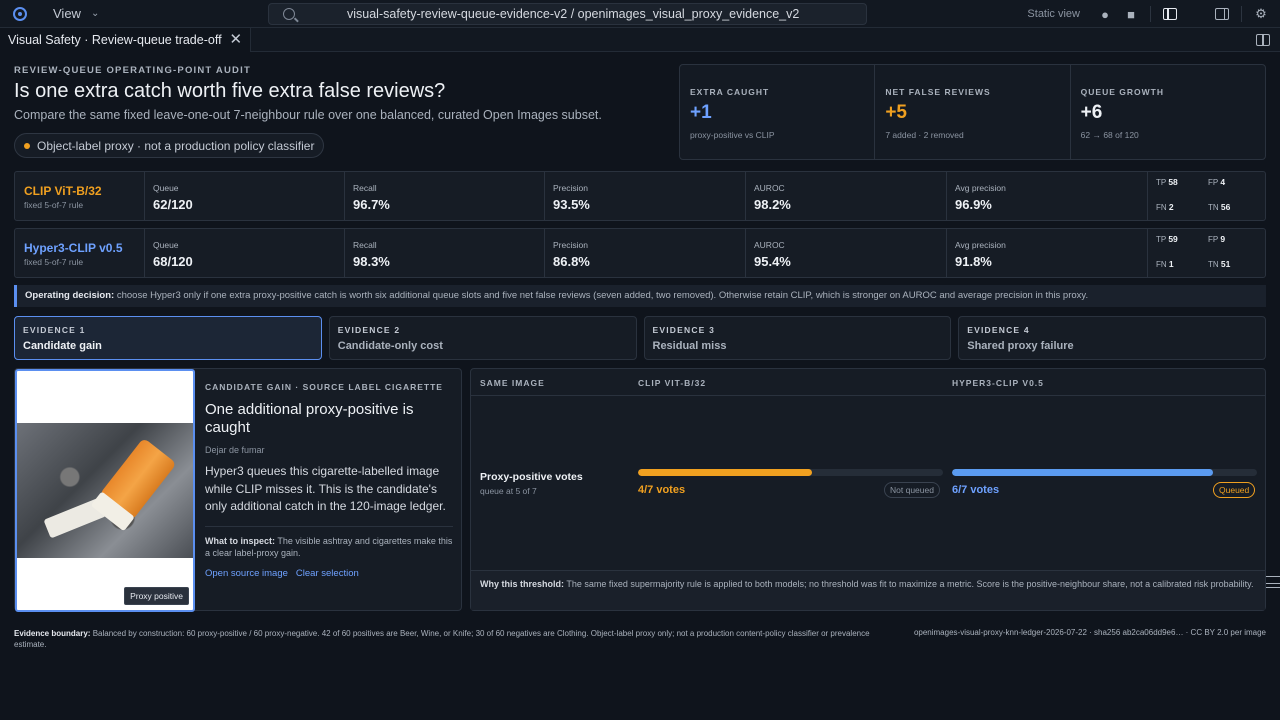 The width and height of the screenshot is (1280, 720). I want to click on cm-tp: TP 59, so click(1167, 239).